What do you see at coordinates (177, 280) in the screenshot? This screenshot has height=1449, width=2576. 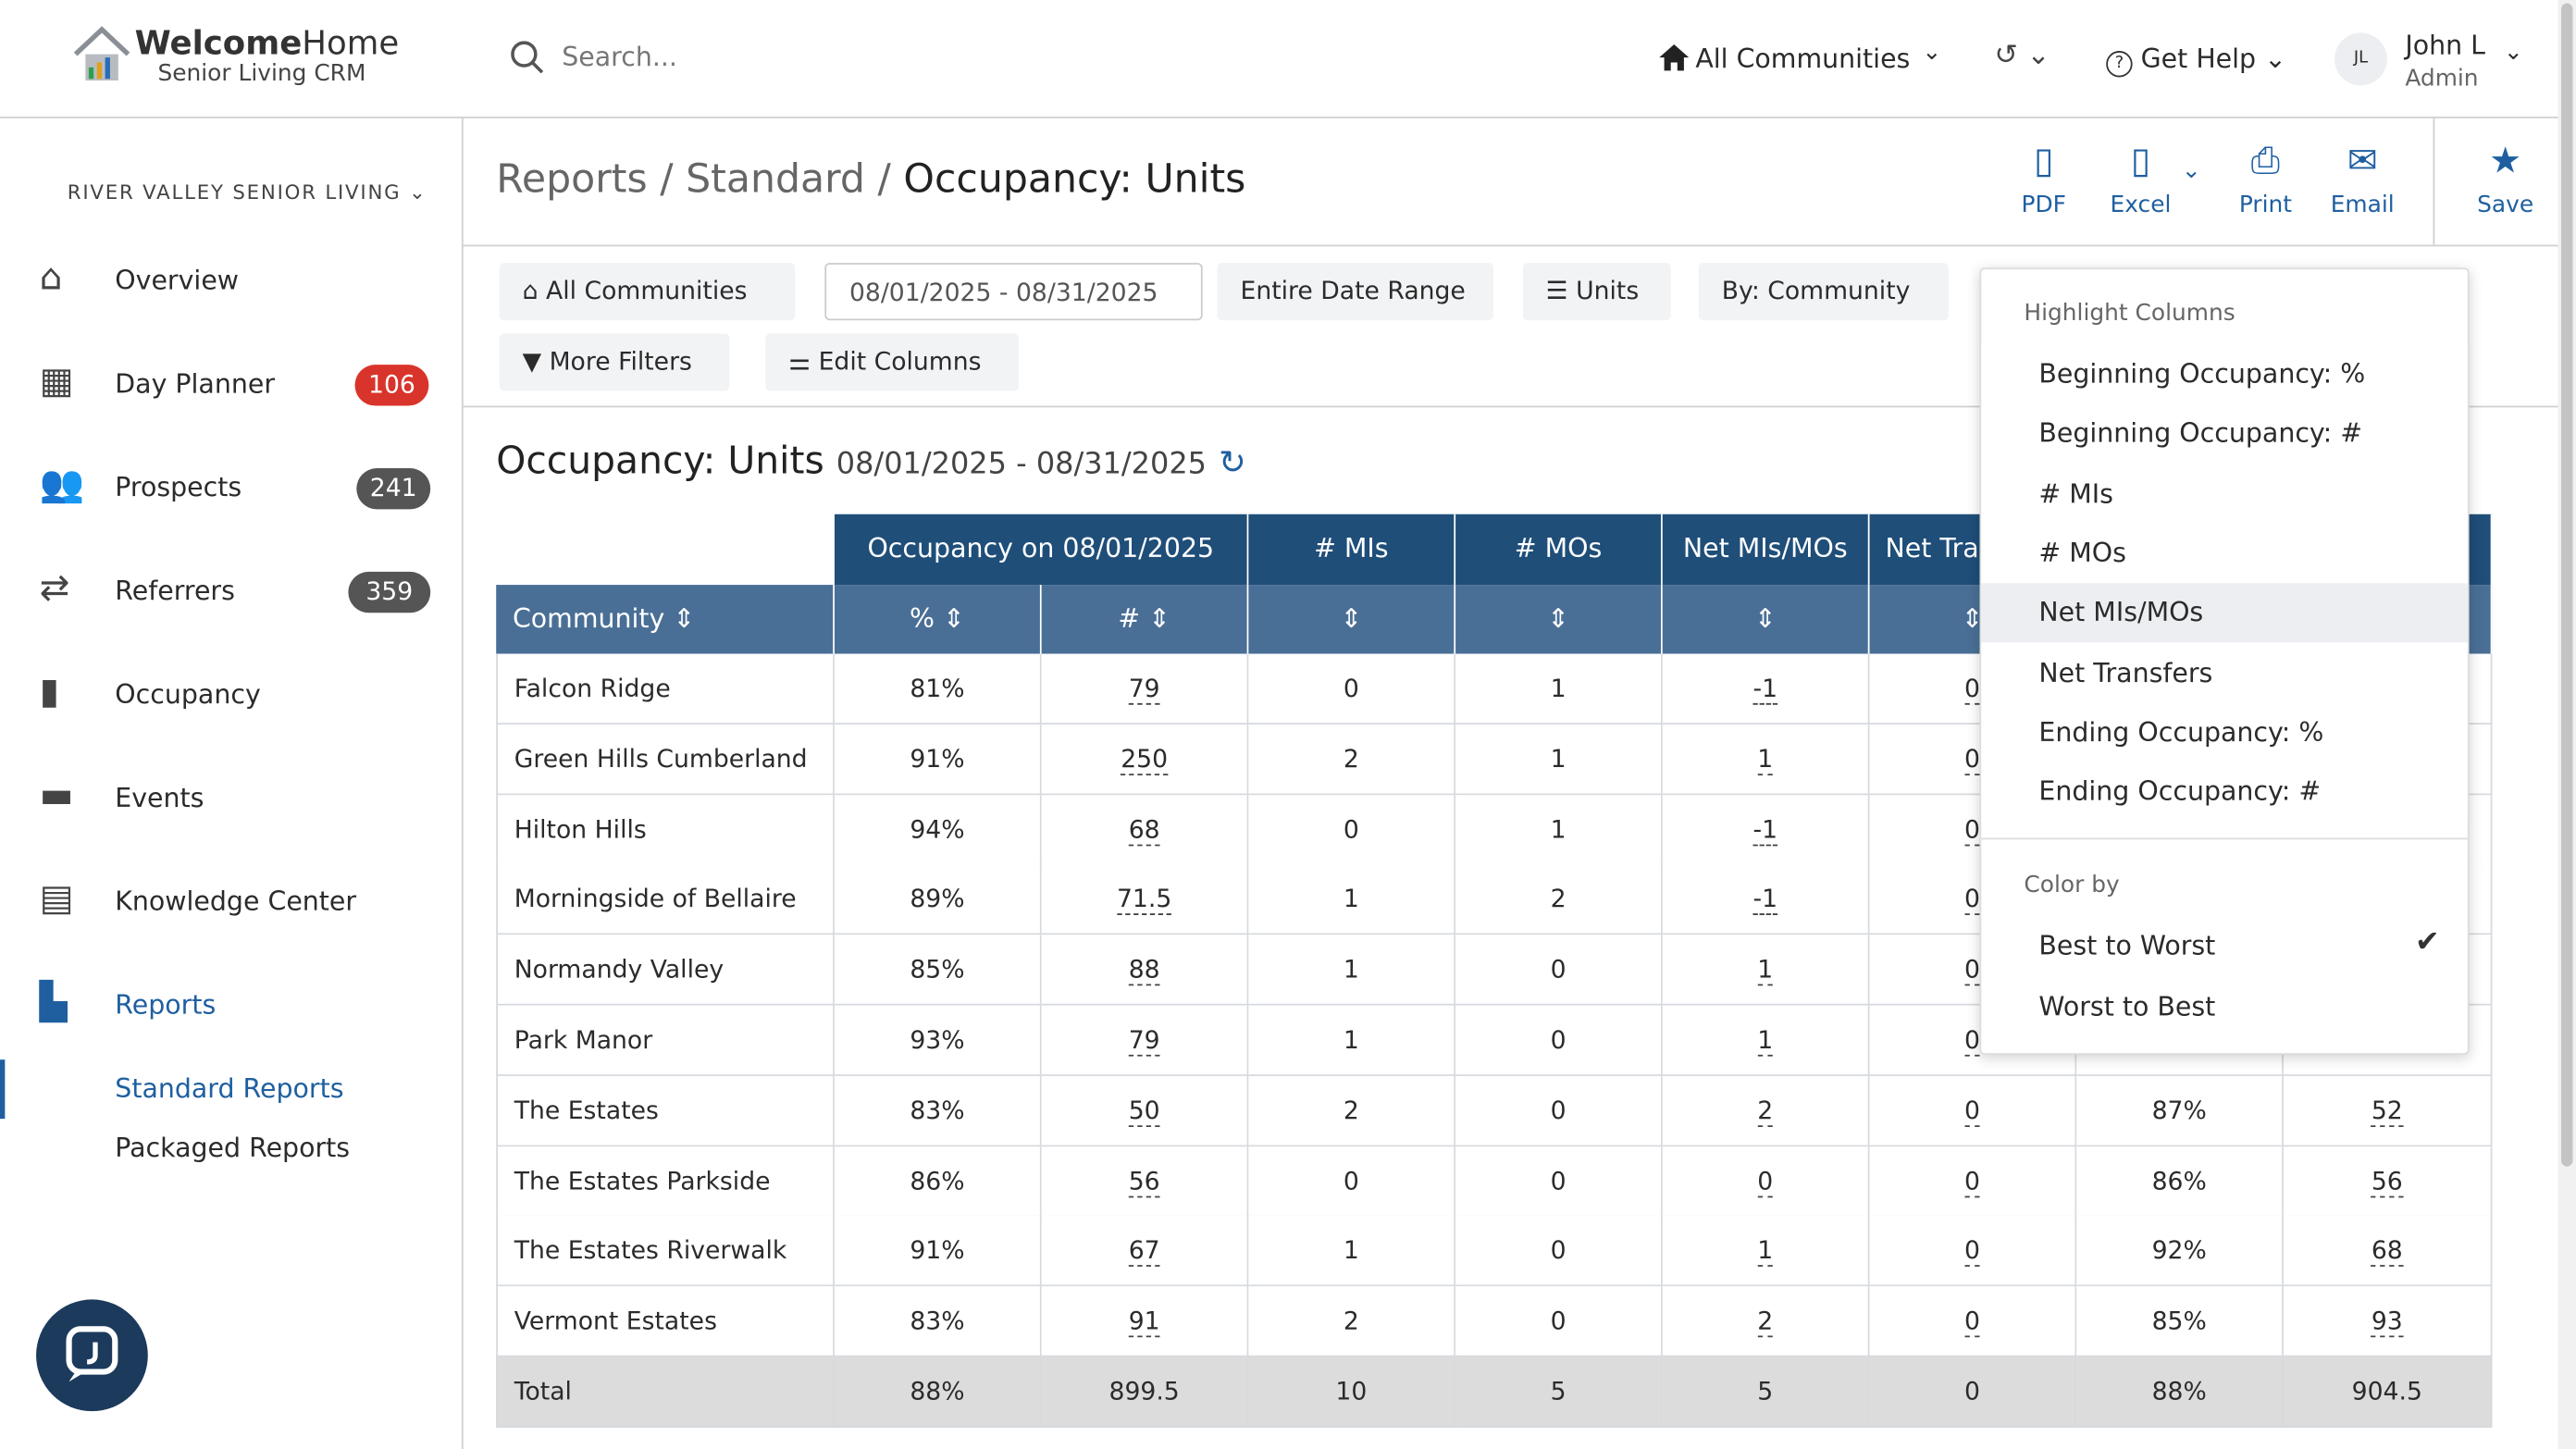 I see `nav-item: Overview` at bounding box center [177, 280].